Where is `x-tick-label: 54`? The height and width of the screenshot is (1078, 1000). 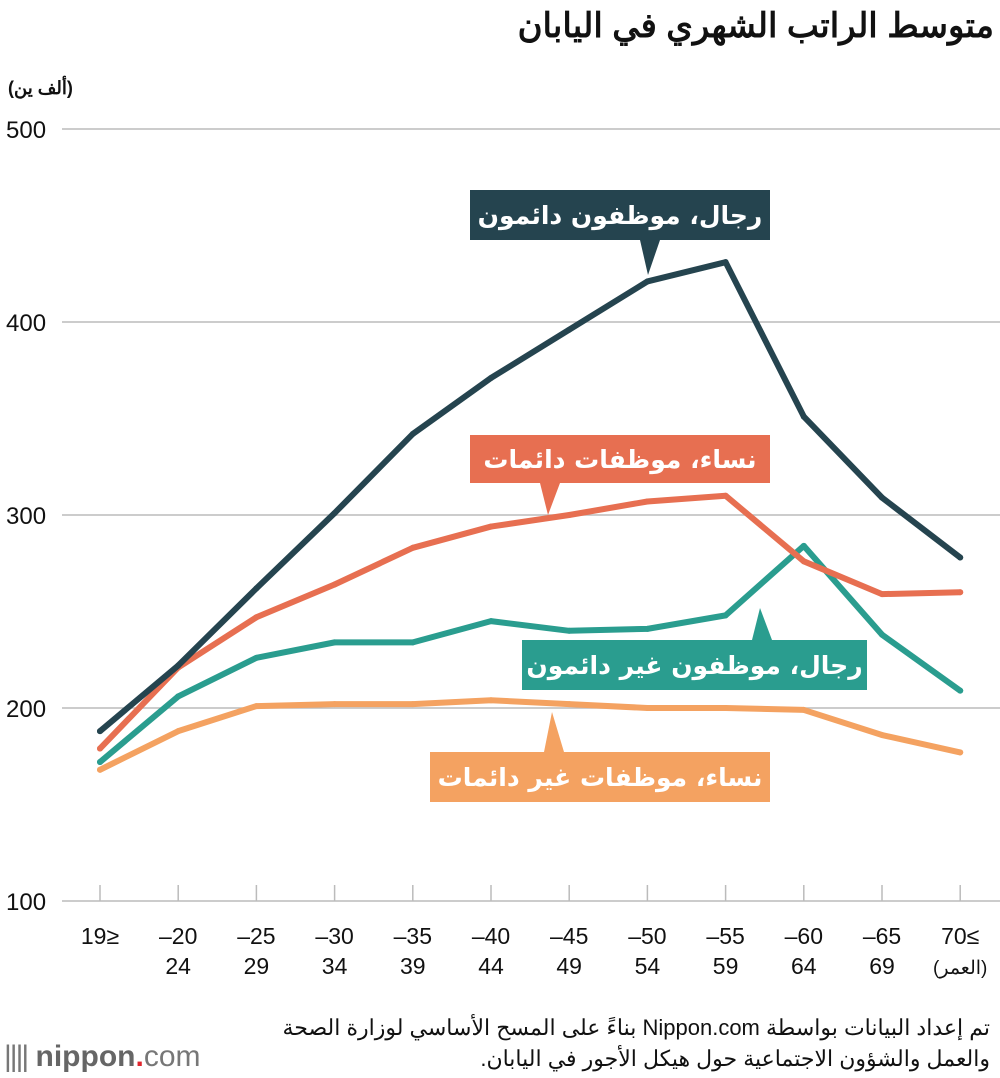 x-tick-label: 54 is located at coordinates (648, 966).